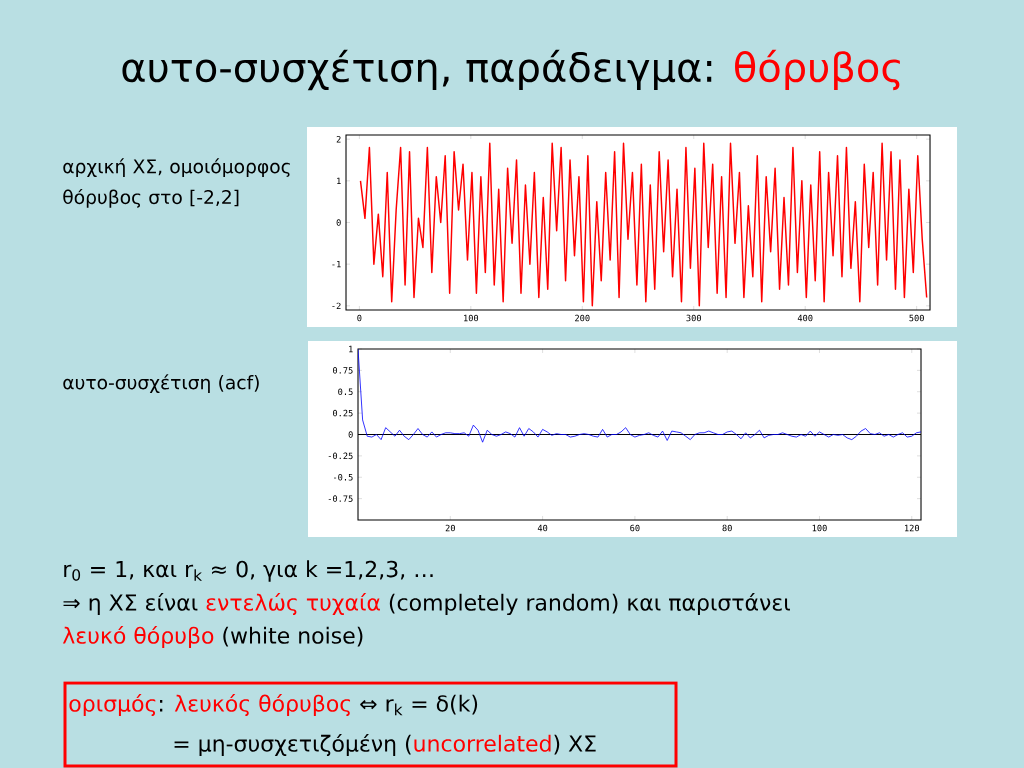 The image size is (1024, 768). What do you see at coordinates (589, 604) in the screenshot?
I see `text: (completely random) και παριστάνει` at bounding box center [589, 604].